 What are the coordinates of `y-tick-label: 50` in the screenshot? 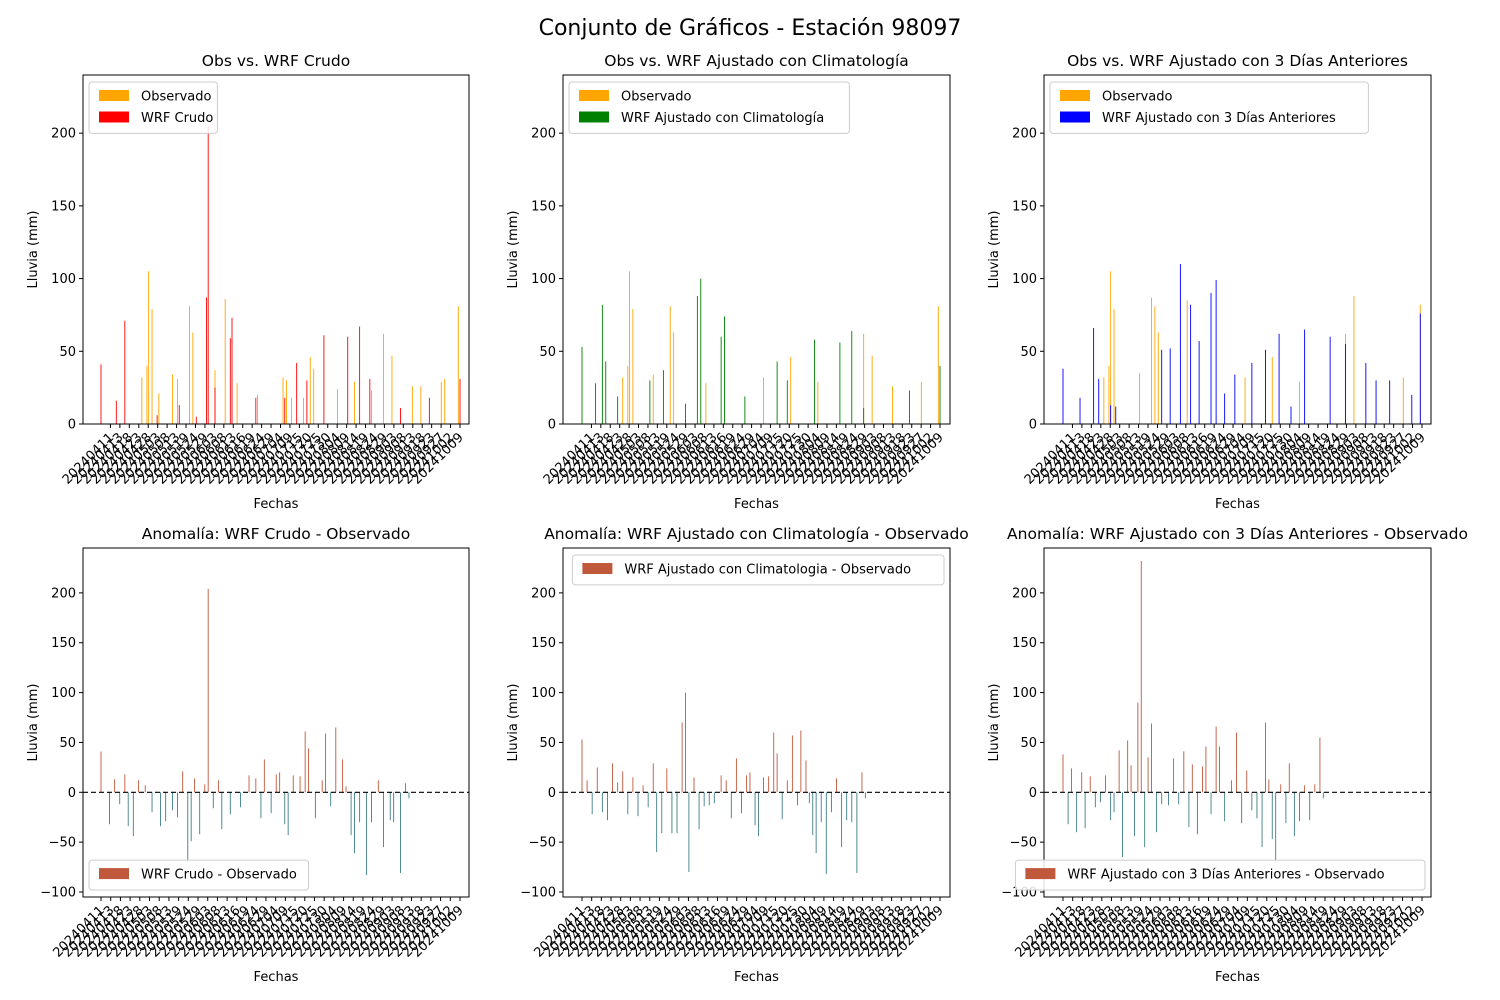 It's located at (547, 352).